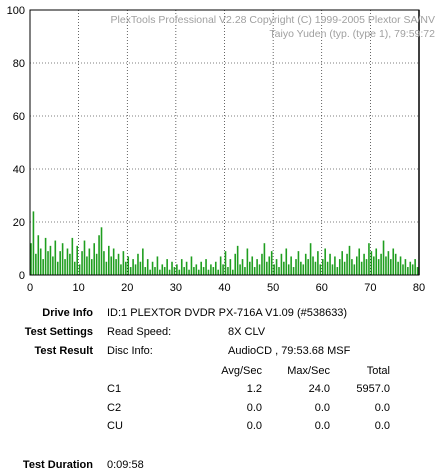 Image resolution: width=446 pixels, height=472 pixels. Describe the element at coordinates (176, 288) in the screenshot. I see `x-tick-label: 30` at that location.